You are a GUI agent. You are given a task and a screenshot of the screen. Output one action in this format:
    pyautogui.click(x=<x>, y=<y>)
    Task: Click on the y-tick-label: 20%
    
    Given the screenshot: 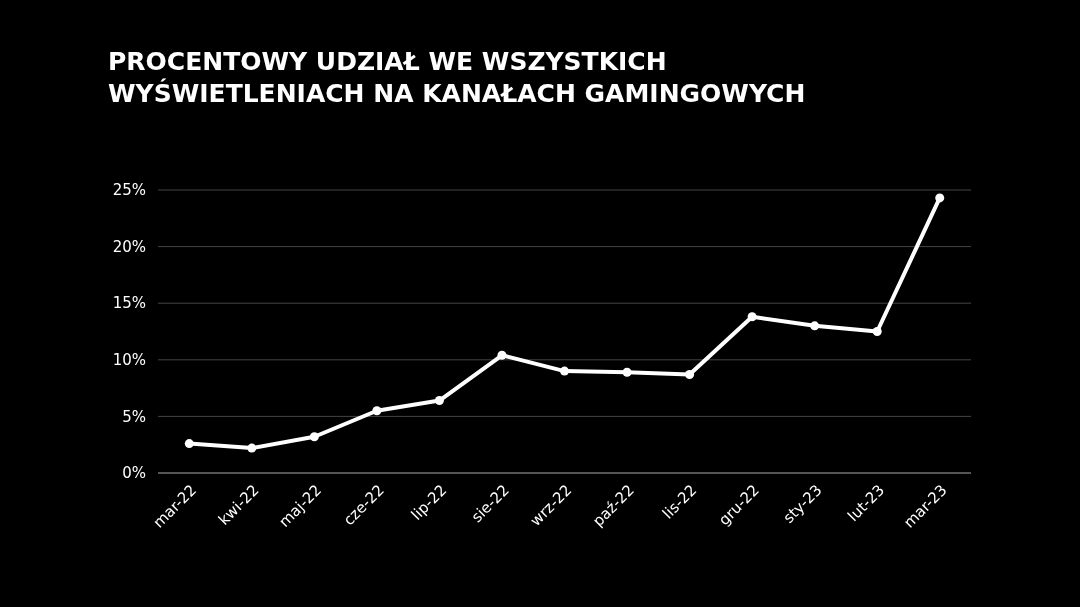 What is the action you would take?
    pyautogui.click(x=129, y=246)
    